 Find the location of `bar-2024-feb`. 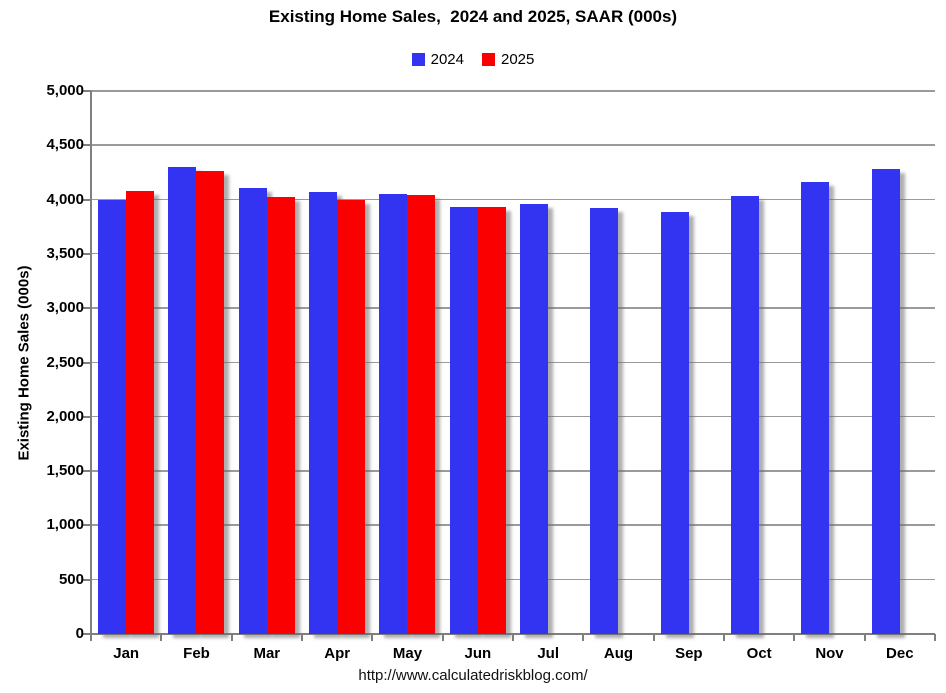

bar-2024-feb is located at coordinates (182, 400).